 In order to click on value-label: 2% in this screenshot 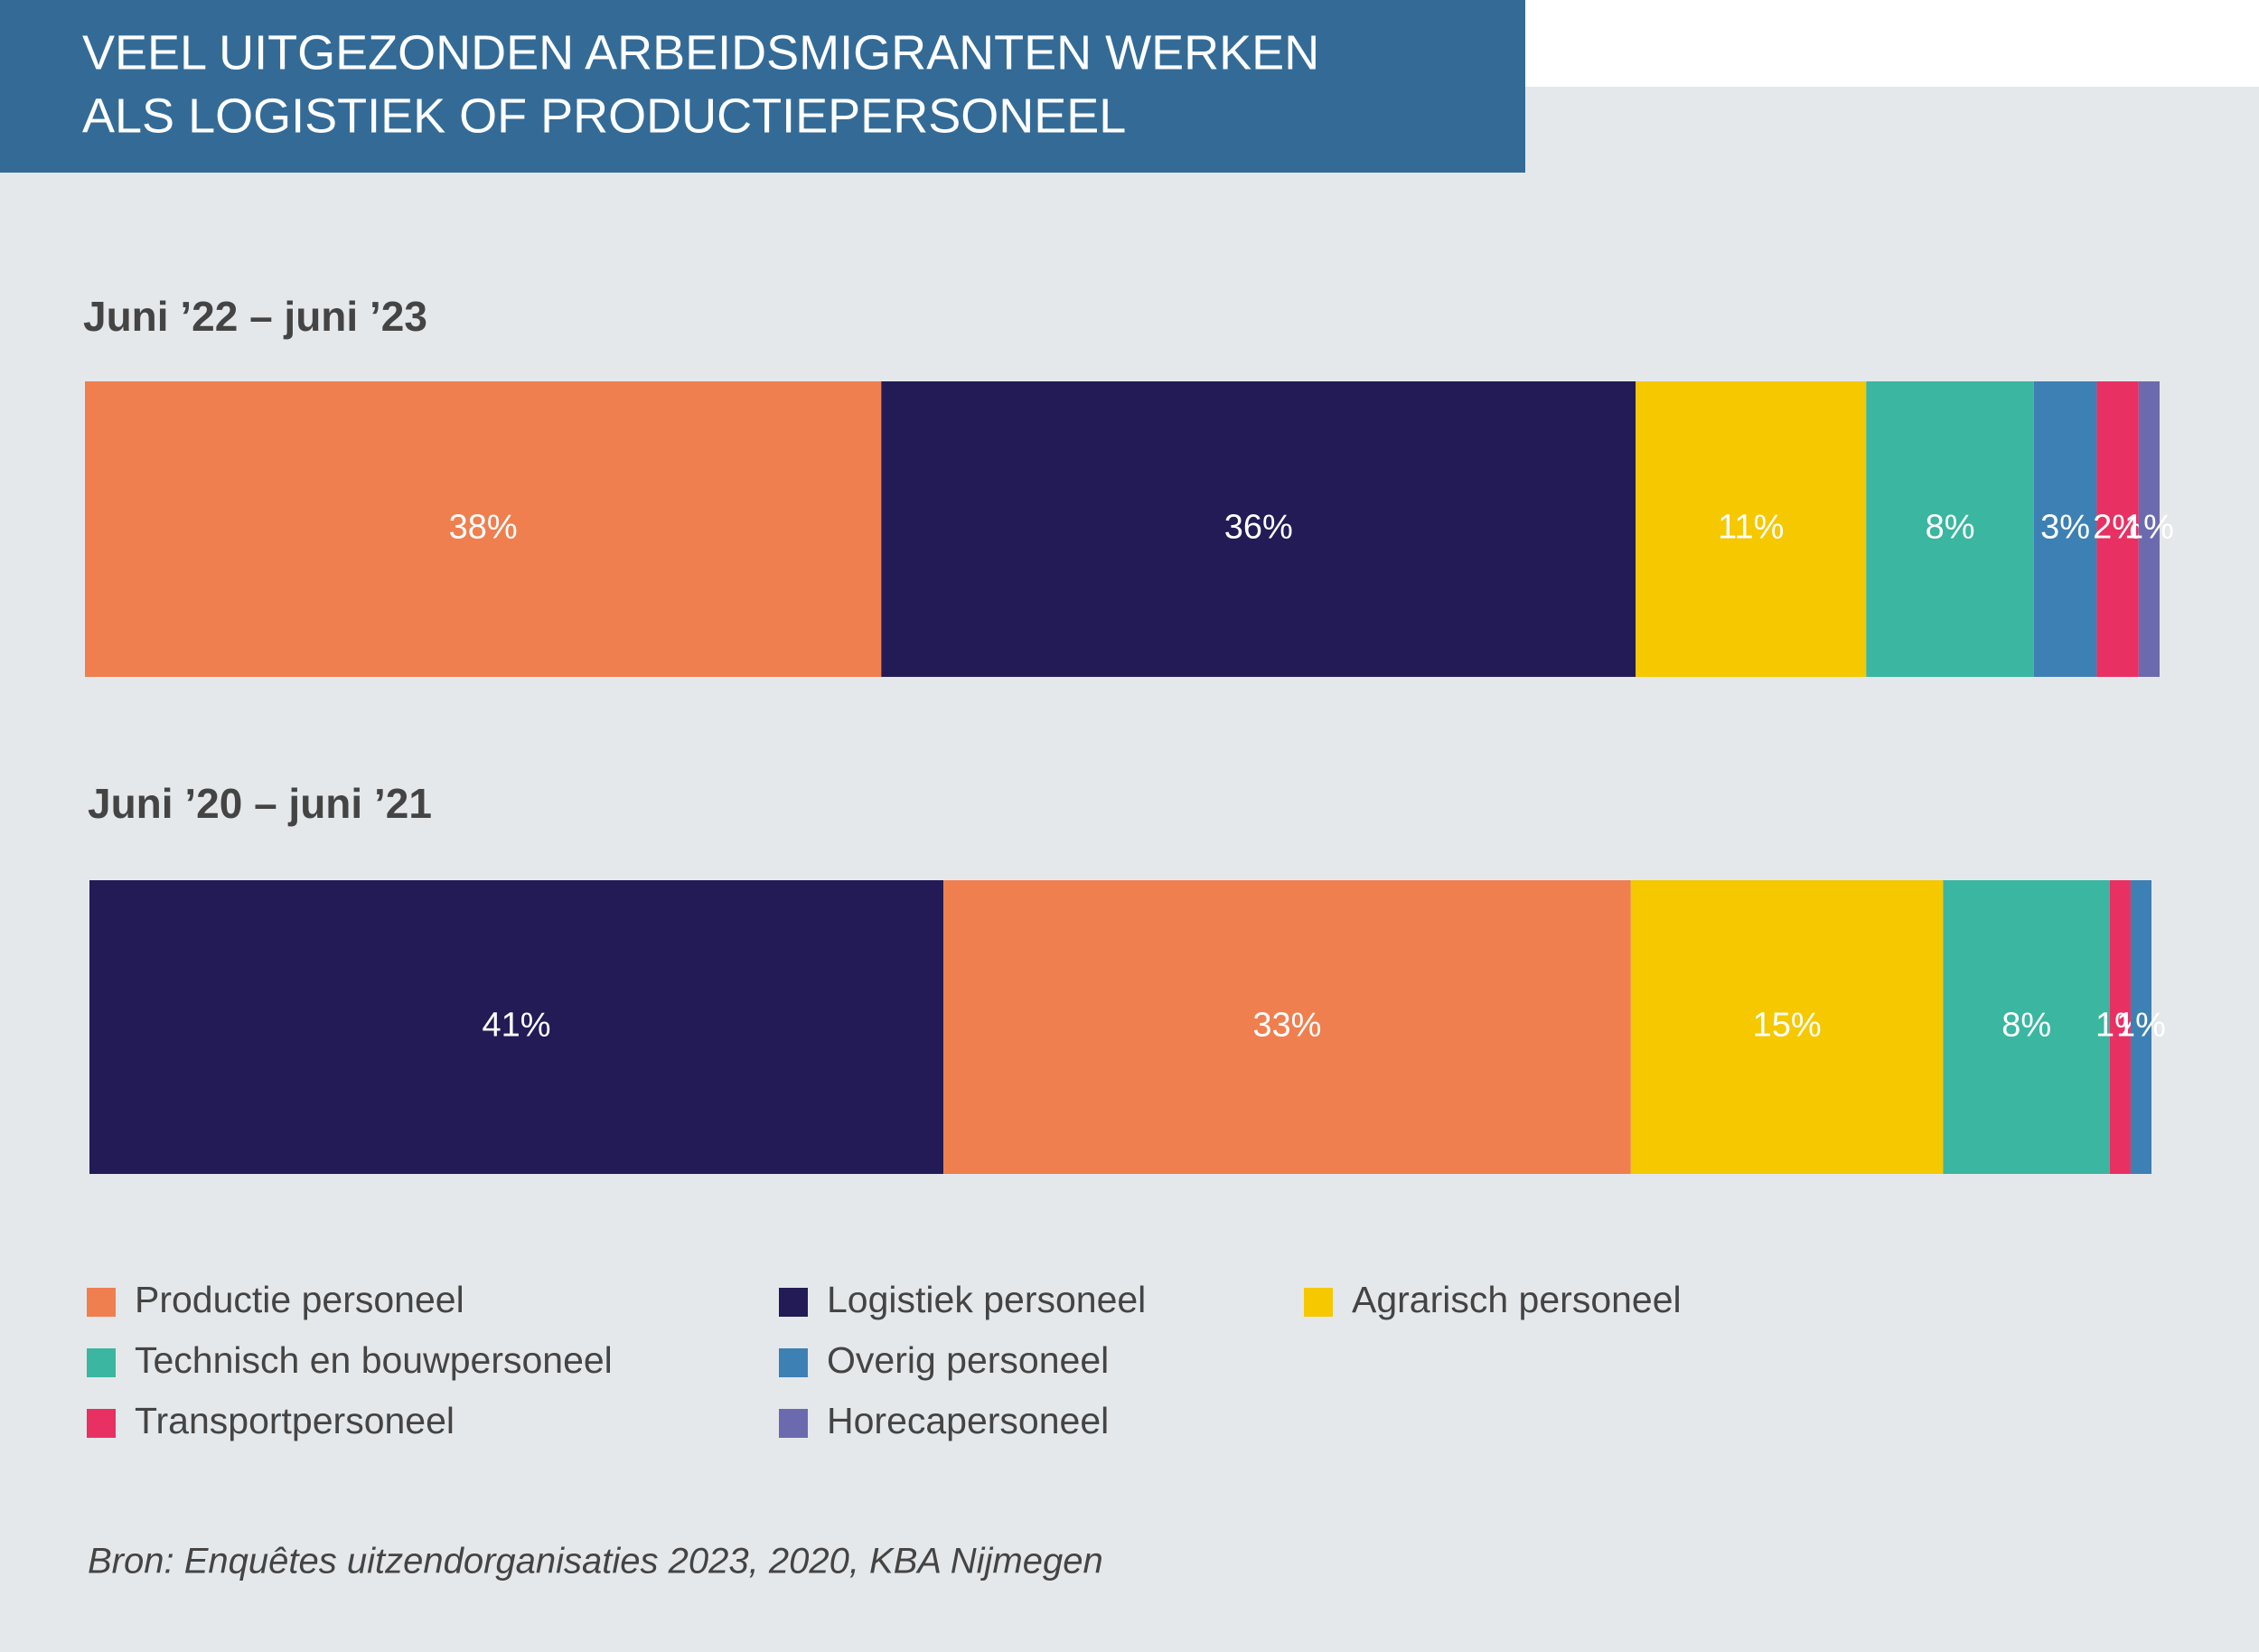, I will do `click(2117, 528)`.